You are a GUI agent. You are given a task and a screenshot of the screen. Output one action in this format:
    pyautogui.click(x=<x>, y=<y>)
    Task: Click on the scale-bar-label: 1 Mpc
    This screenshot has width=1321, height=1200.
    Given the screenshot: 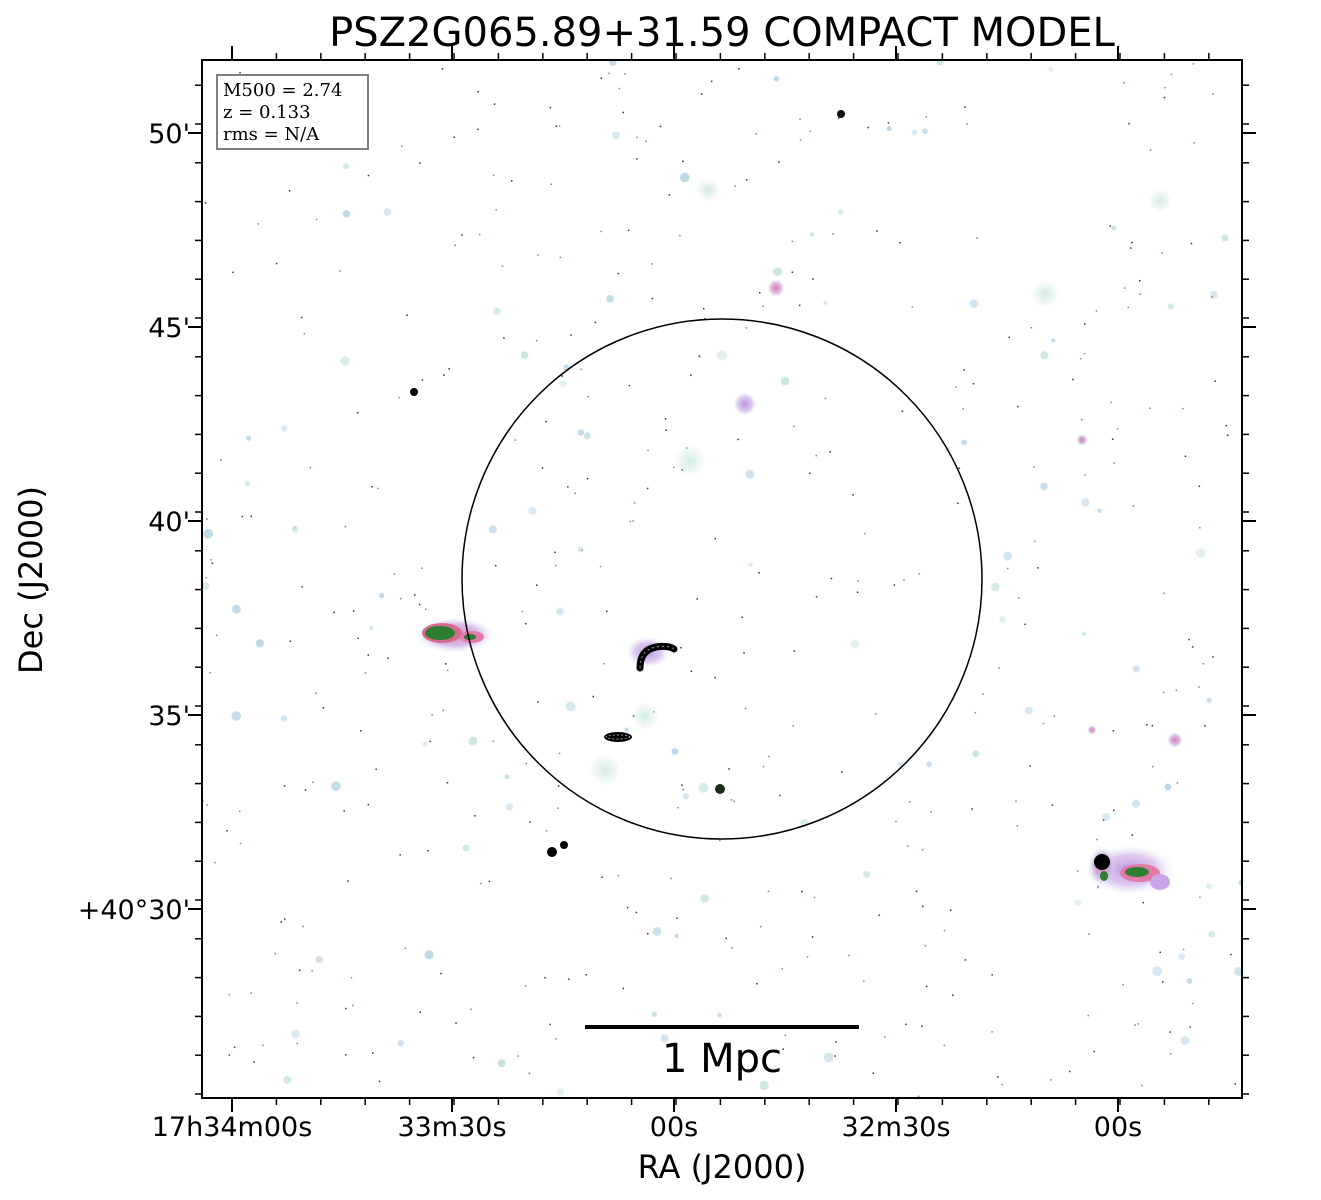 What is the action you would take?
    pyautogui.click(x=722, y=1059)
    